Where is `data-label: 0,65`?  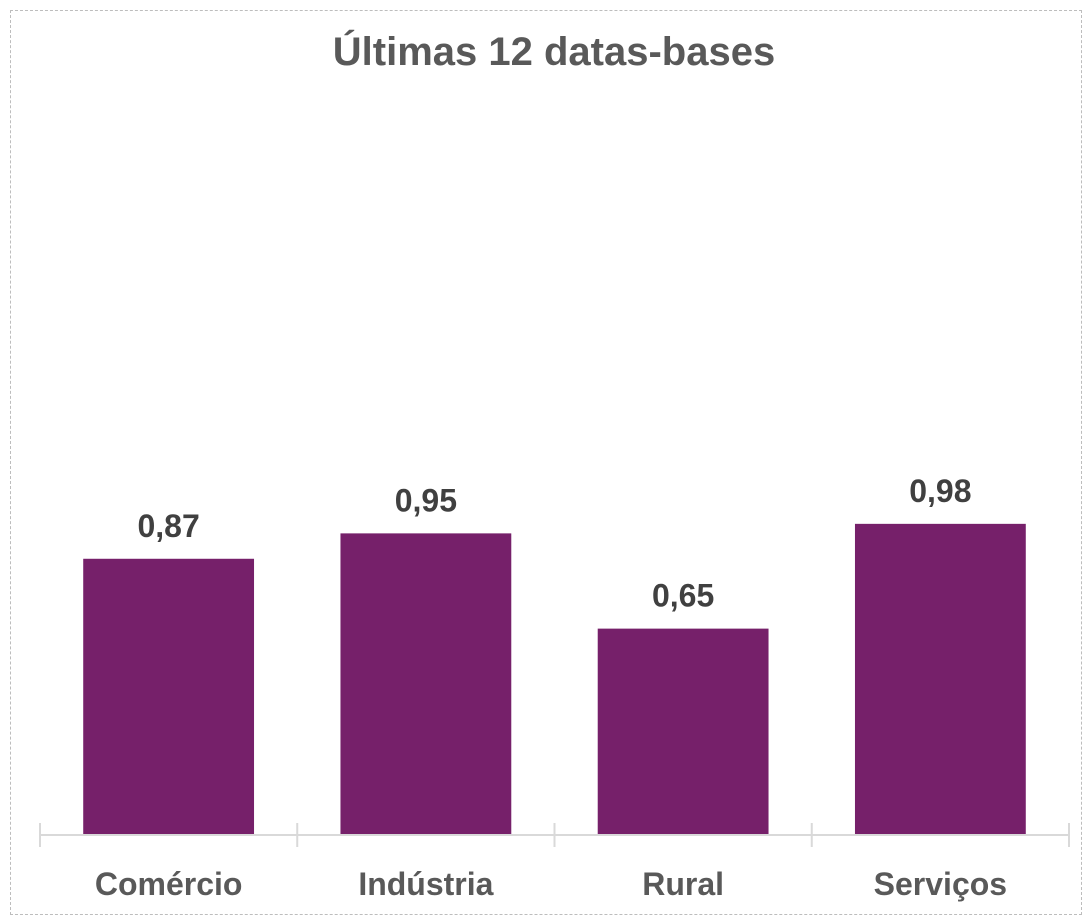
data-label: 0,65 is located at coordinates (683, 596).